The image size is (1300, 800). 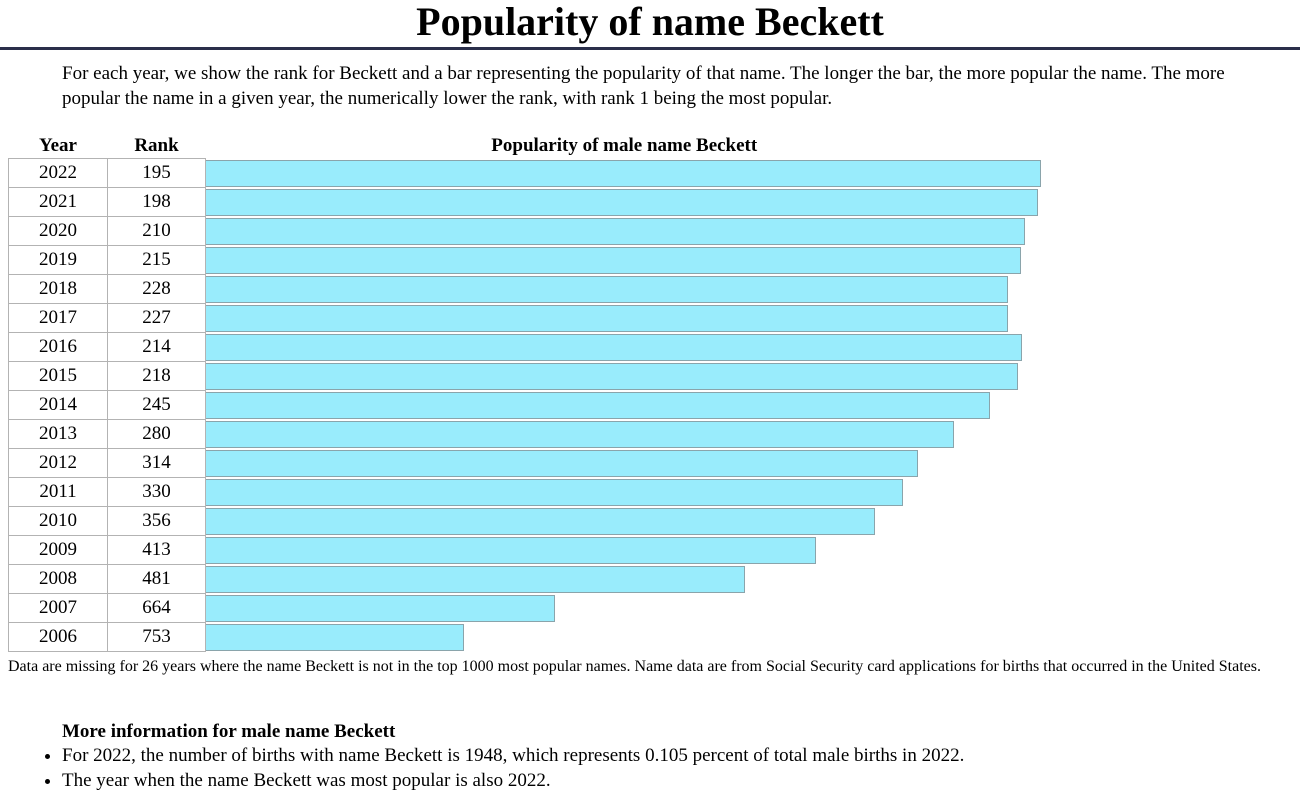 I want to click on year-cell: 2020, so click(x=58, y=231).